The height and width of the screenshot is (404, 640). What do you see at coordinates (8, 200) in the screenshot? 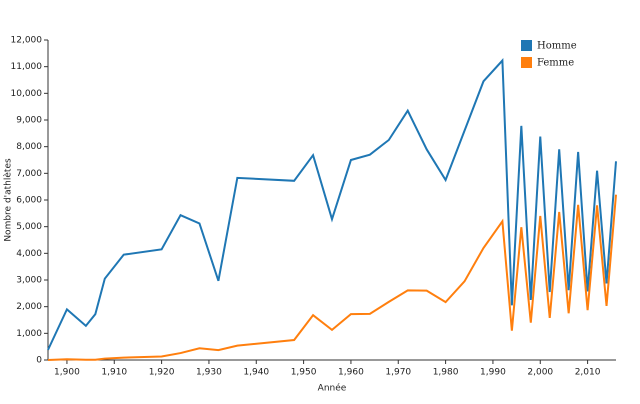
I see `y-axis-label: Nombre d'athlètes` at bounding box center [8, 200].